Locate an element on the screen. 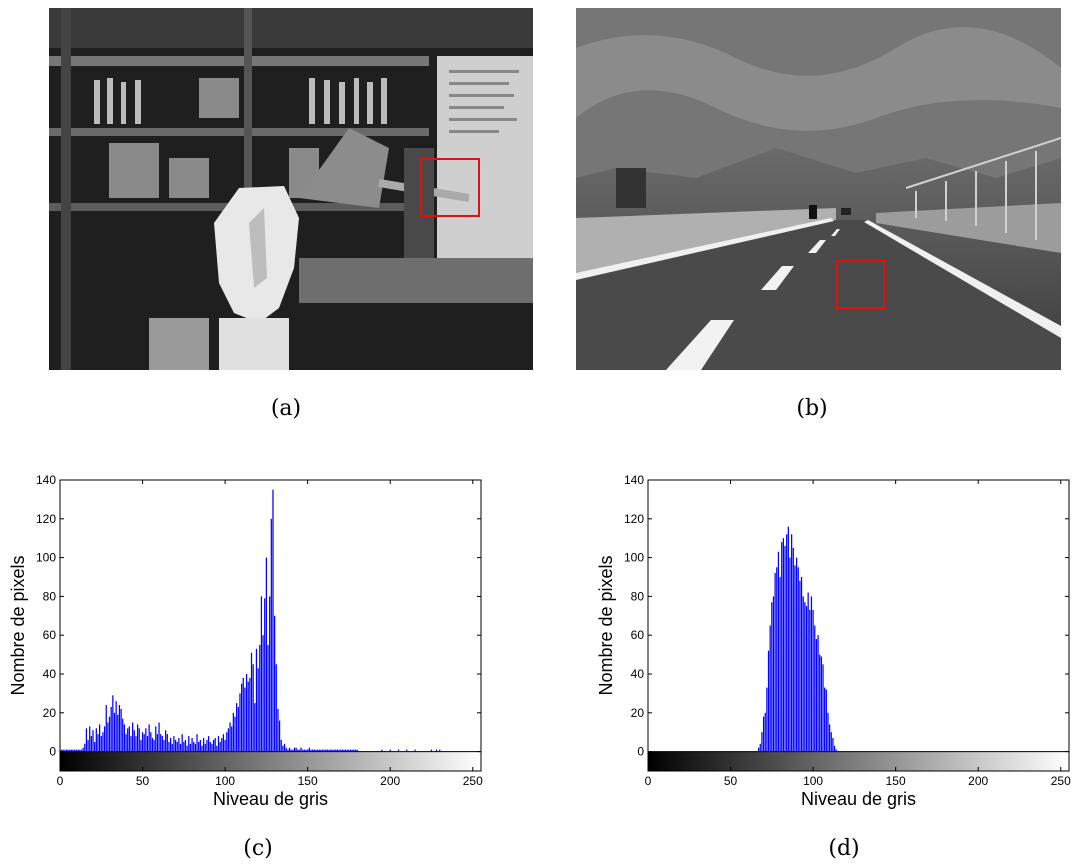  caption-a: (a) is located at coordinates (286, 408).